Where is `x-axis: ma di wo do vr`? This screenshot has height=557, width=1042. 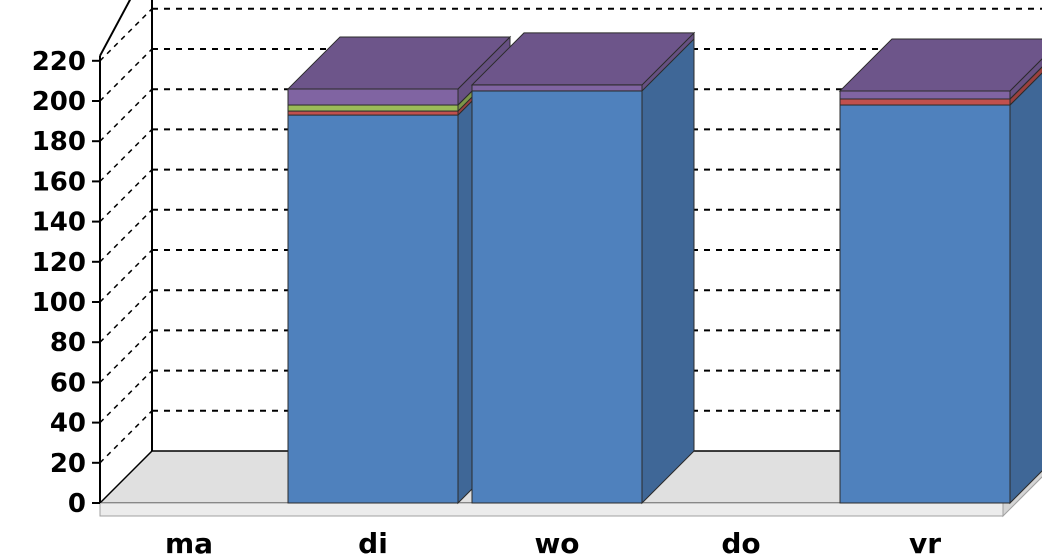 x-axis: ma di wo do vr is located at coordinates (553, 542).